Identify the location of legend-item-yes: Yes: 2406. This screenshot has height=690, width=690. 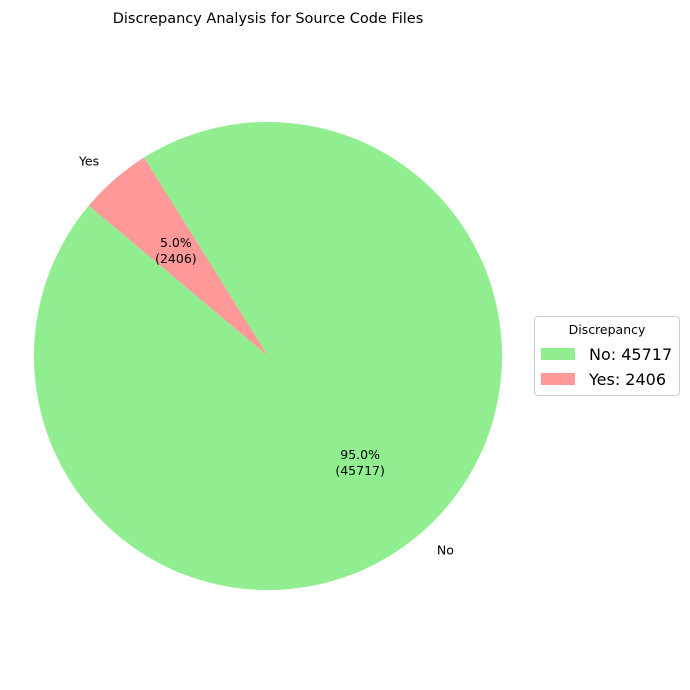
(603, 379).